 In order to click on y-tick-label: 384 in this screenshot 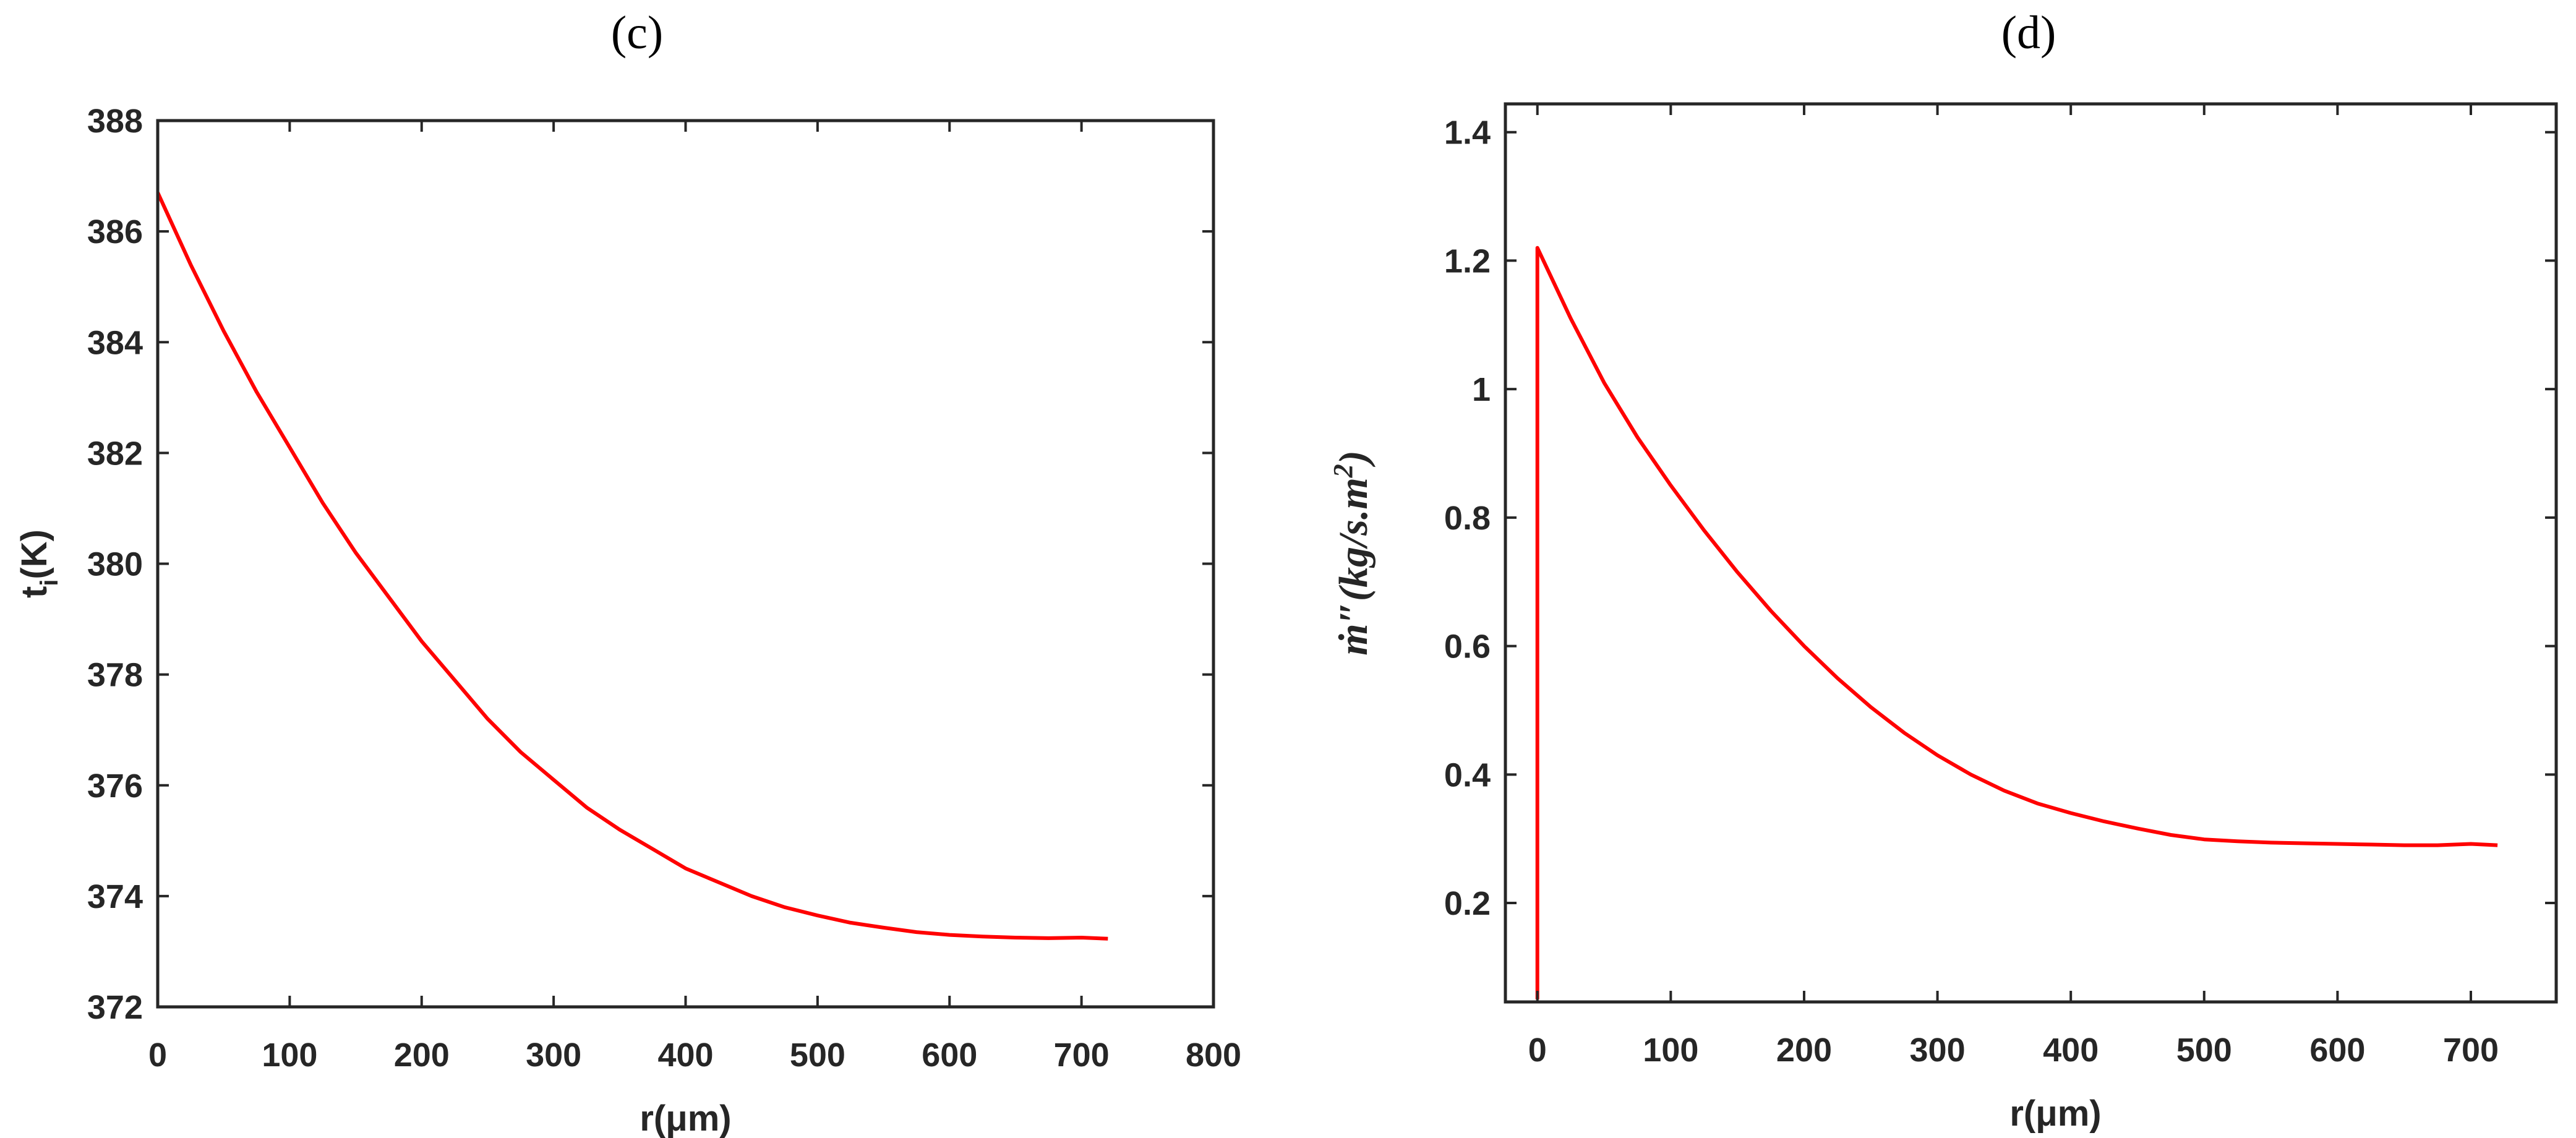, I will do `click(115, 342)`.